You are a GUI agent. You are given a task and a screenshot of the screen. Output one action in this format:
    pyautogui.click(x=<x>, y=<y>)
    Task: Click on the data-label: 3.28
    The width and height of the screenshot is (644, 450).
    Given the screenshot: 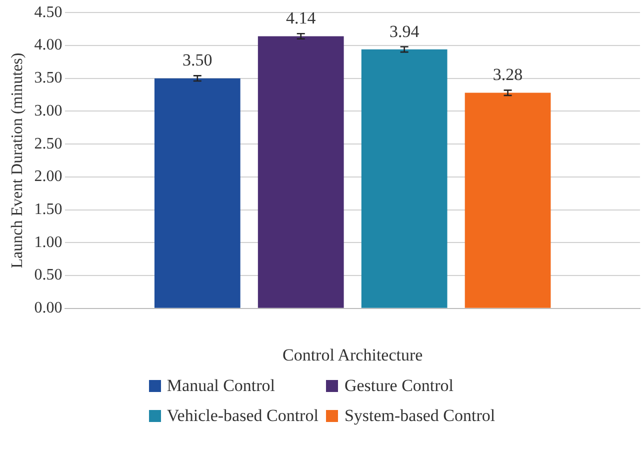 What is the action you would take?
    pyautogui.click(x=507, y=74)
    